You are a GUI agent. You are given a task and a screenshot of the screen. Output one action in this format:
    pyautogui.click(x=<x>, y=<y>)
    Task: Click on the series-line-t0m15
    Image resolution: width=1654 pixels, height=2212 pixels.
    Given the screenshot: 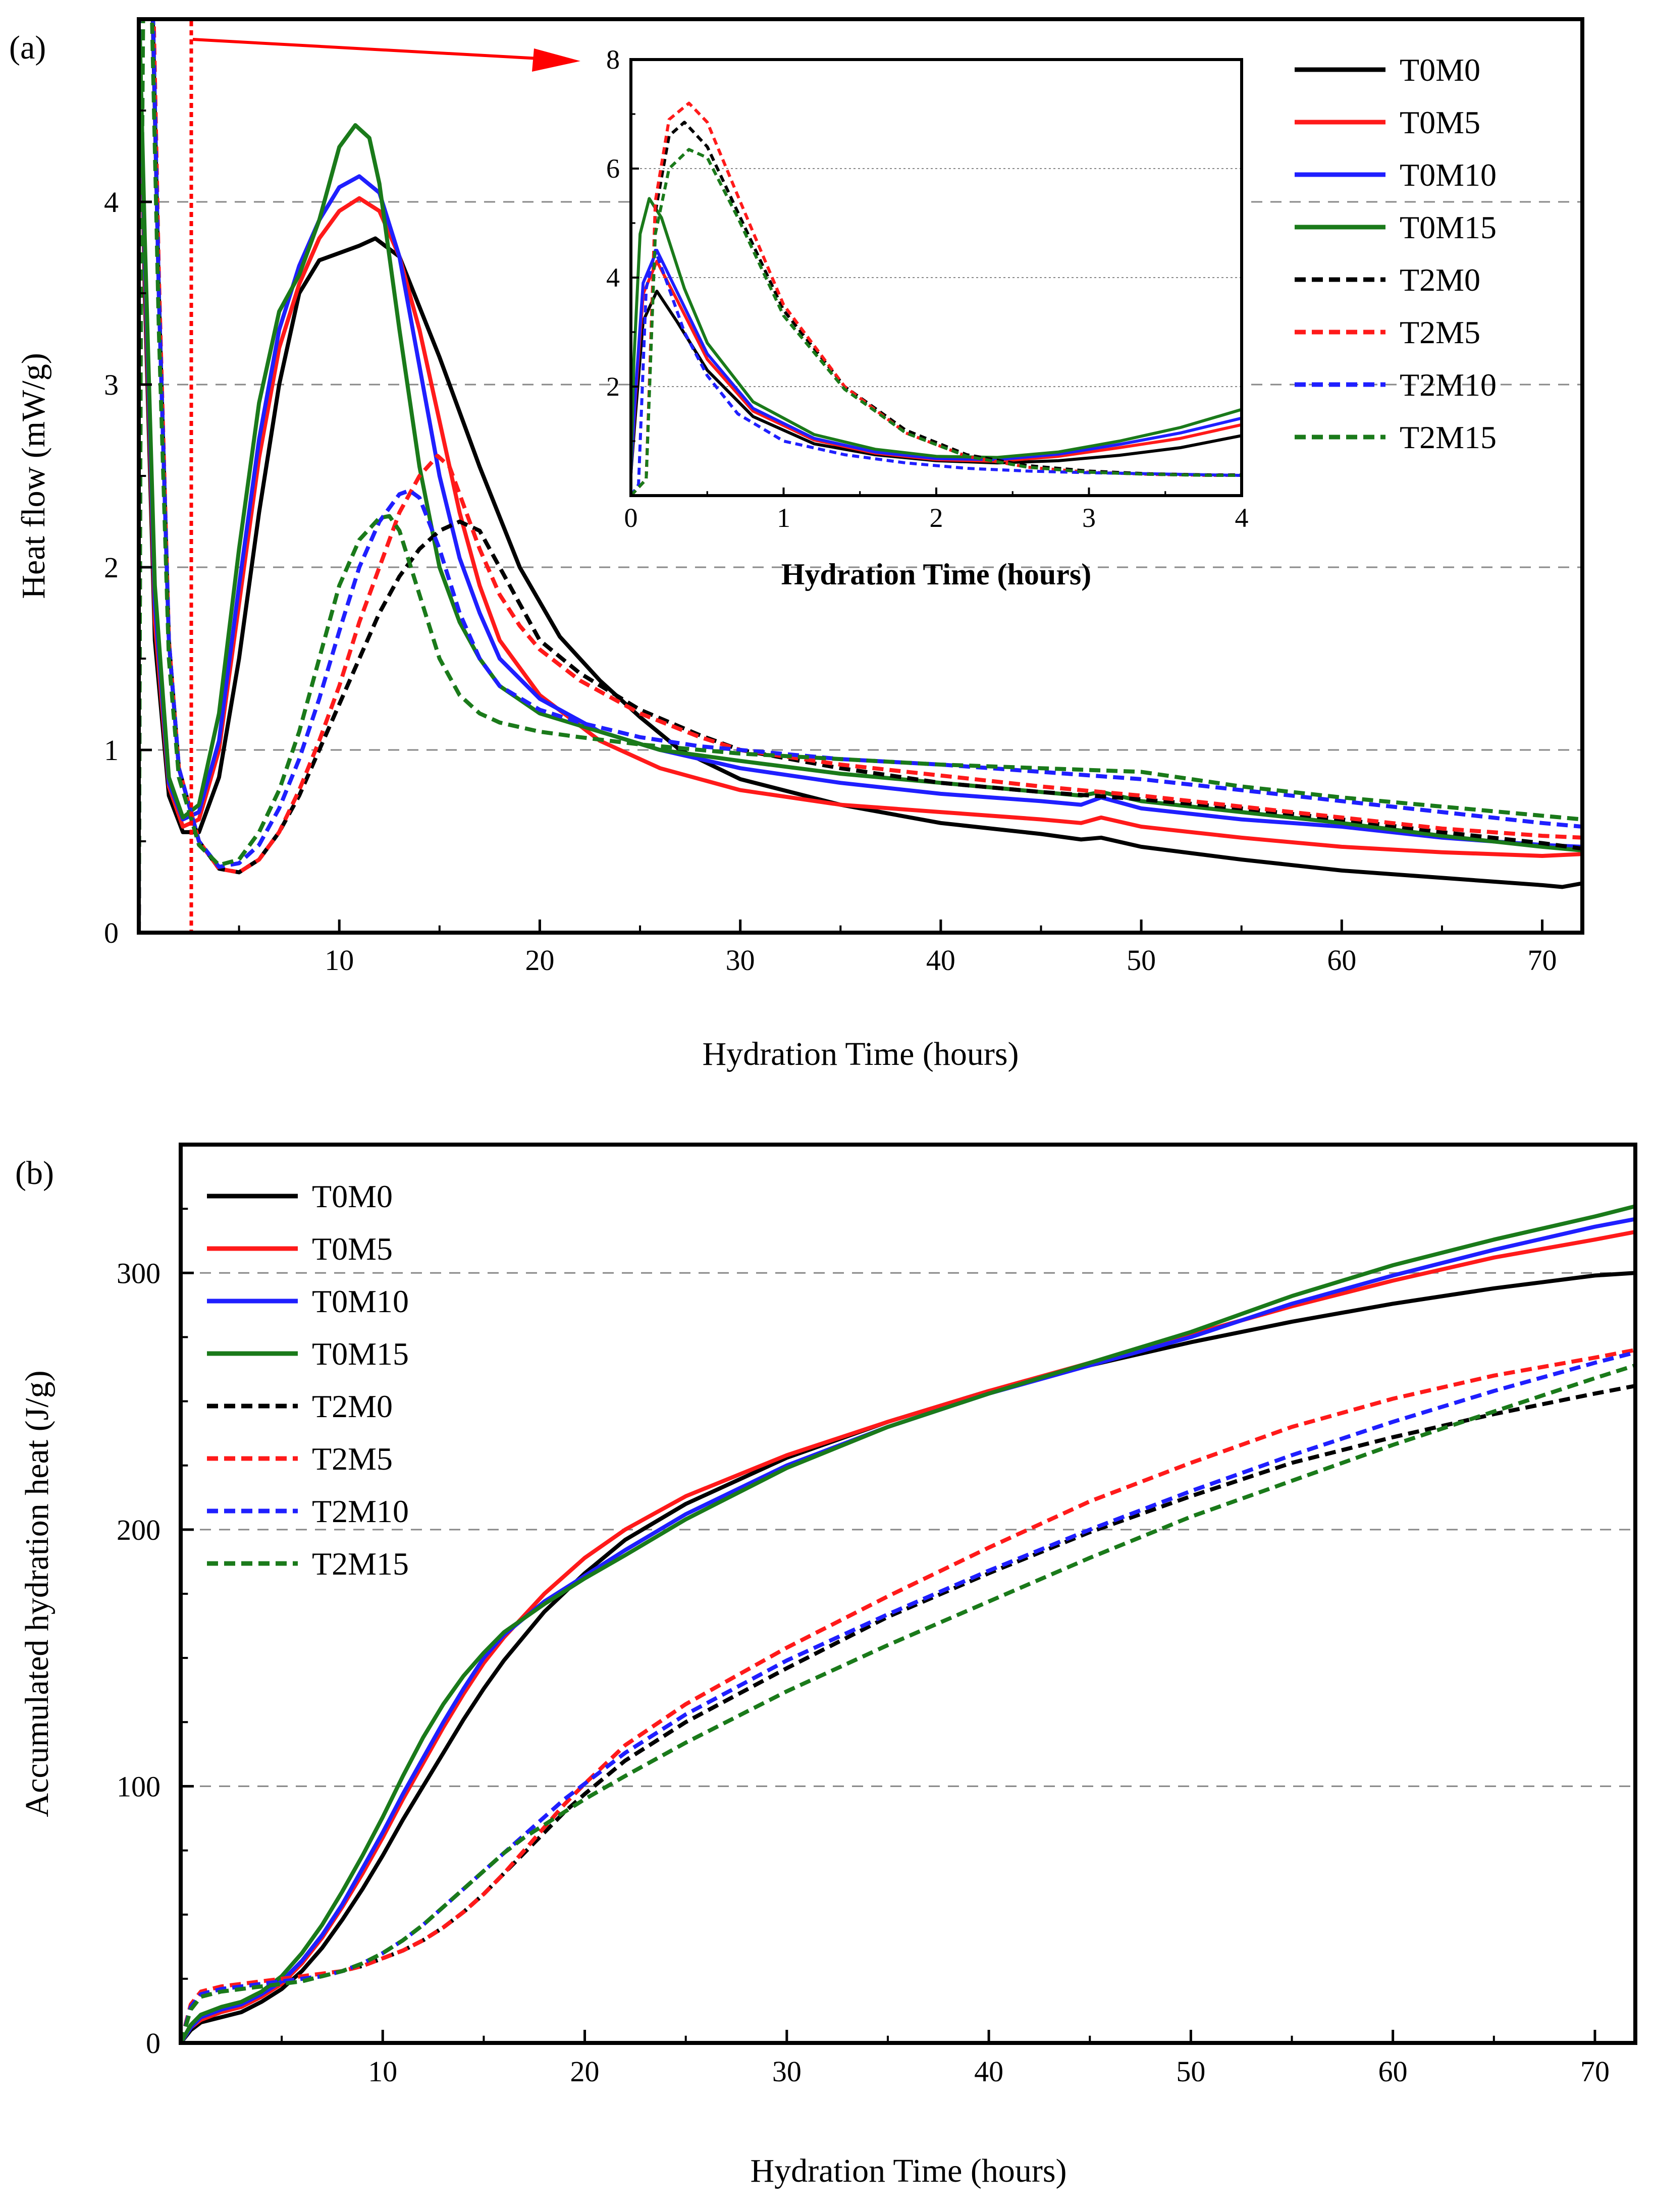 What is the action you would take?
    pyautogui.click(x=936, y=335)
    